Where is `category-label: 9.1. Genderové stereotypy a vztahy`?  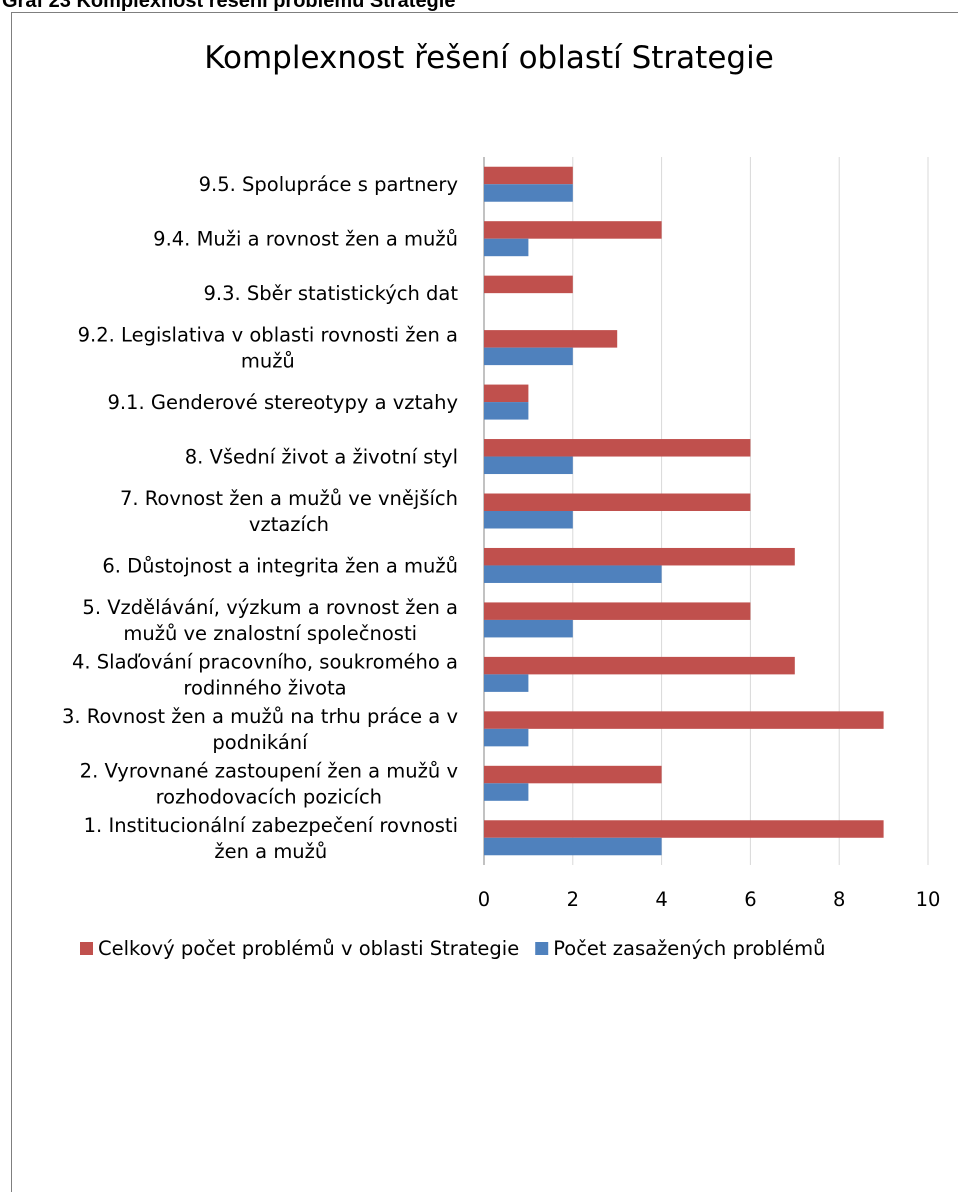 category-label: 9.1. Genderové stereotypy a vztahy is located at coordinates (282, 402).